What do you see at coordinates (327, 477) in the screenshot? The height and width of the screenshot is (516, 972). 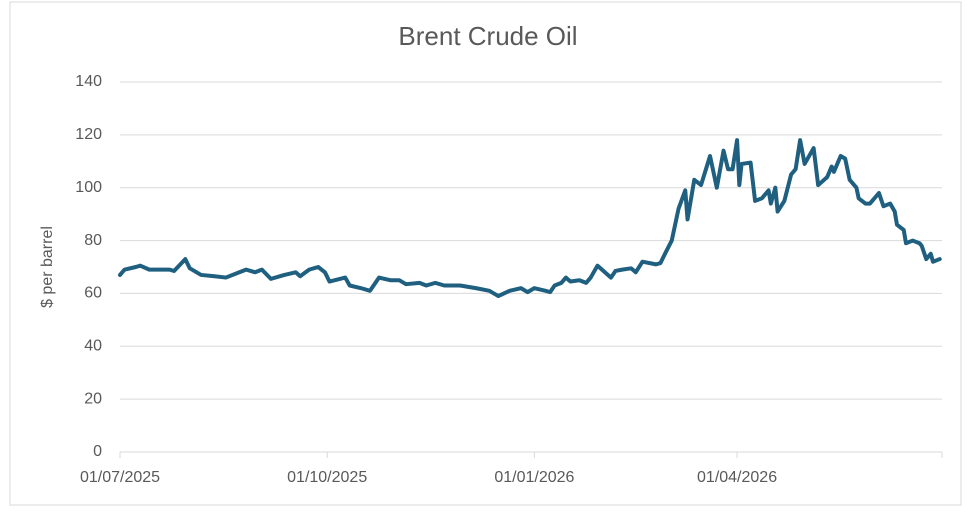 I see `x-tick-label: 01/10/2025` at bounding box center [327, 477].